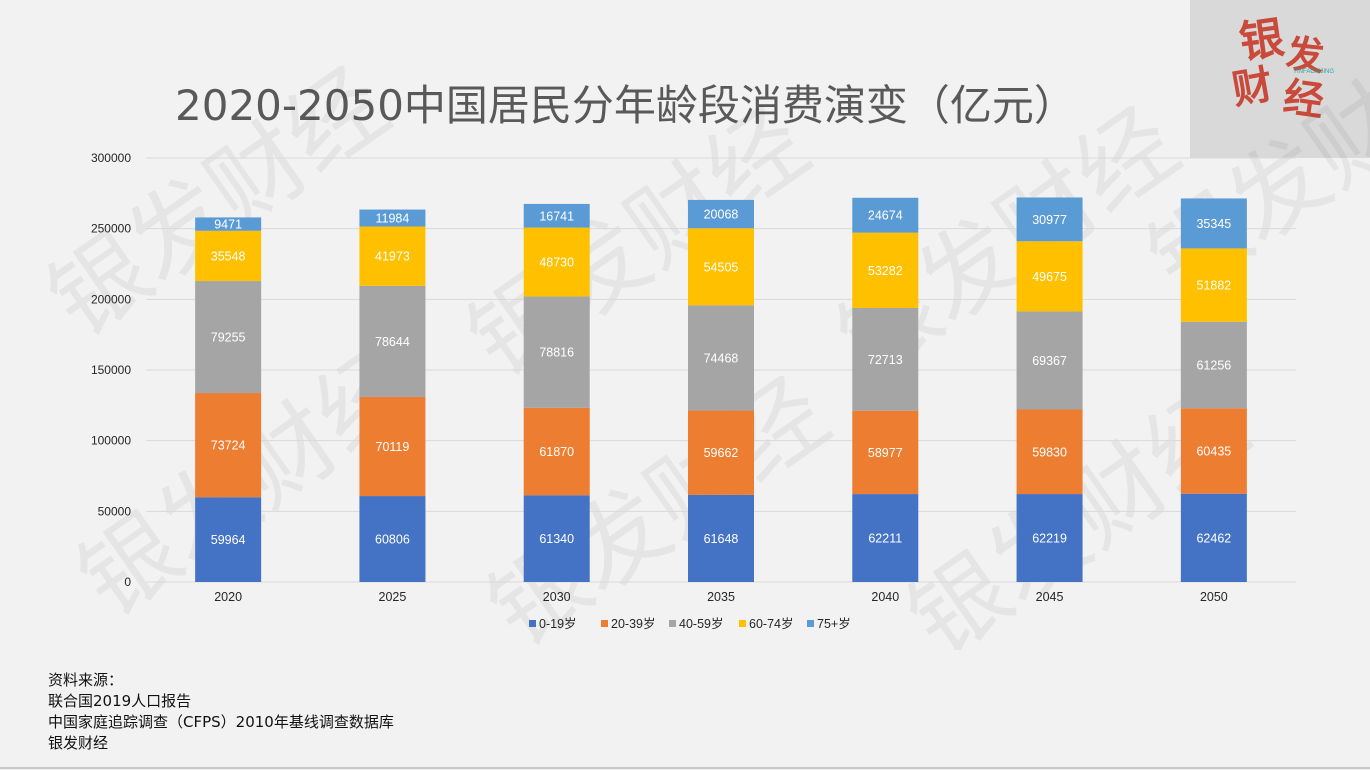 This screenshot has width=1370, height=770. What do you see at coordinates (1262, 40) in the screenshot?
I see `logo-char-1: 银` at bounding box center [1262, 40].